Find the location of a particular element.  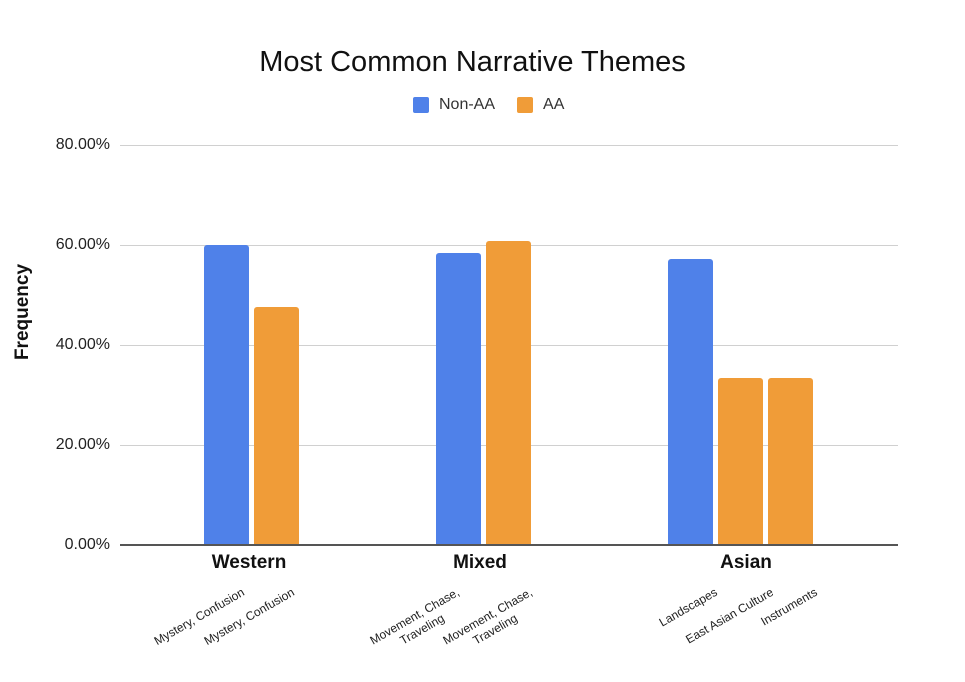

bar-asian-non-aa-landscapes is located at coordinates (690, 402).